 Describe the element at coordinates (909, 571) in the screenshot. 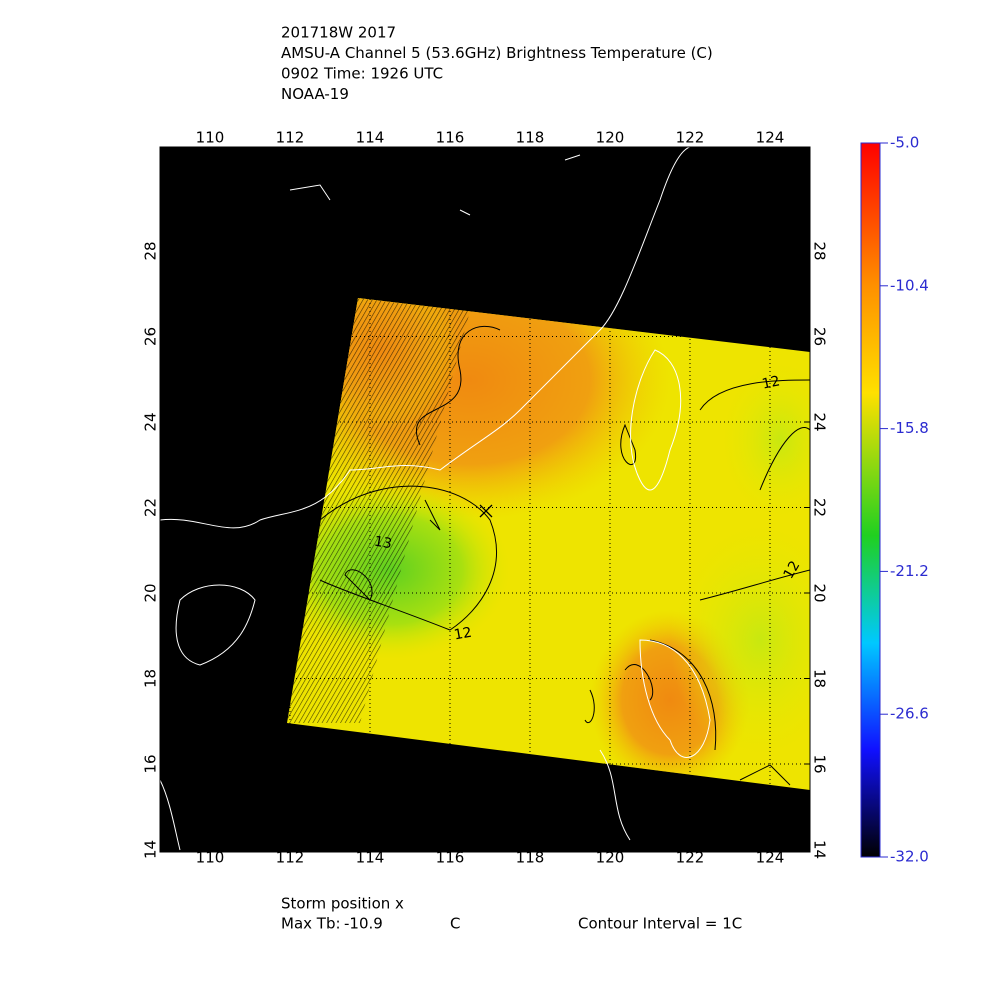

I see `colorbar-label: -21.2` at that location.